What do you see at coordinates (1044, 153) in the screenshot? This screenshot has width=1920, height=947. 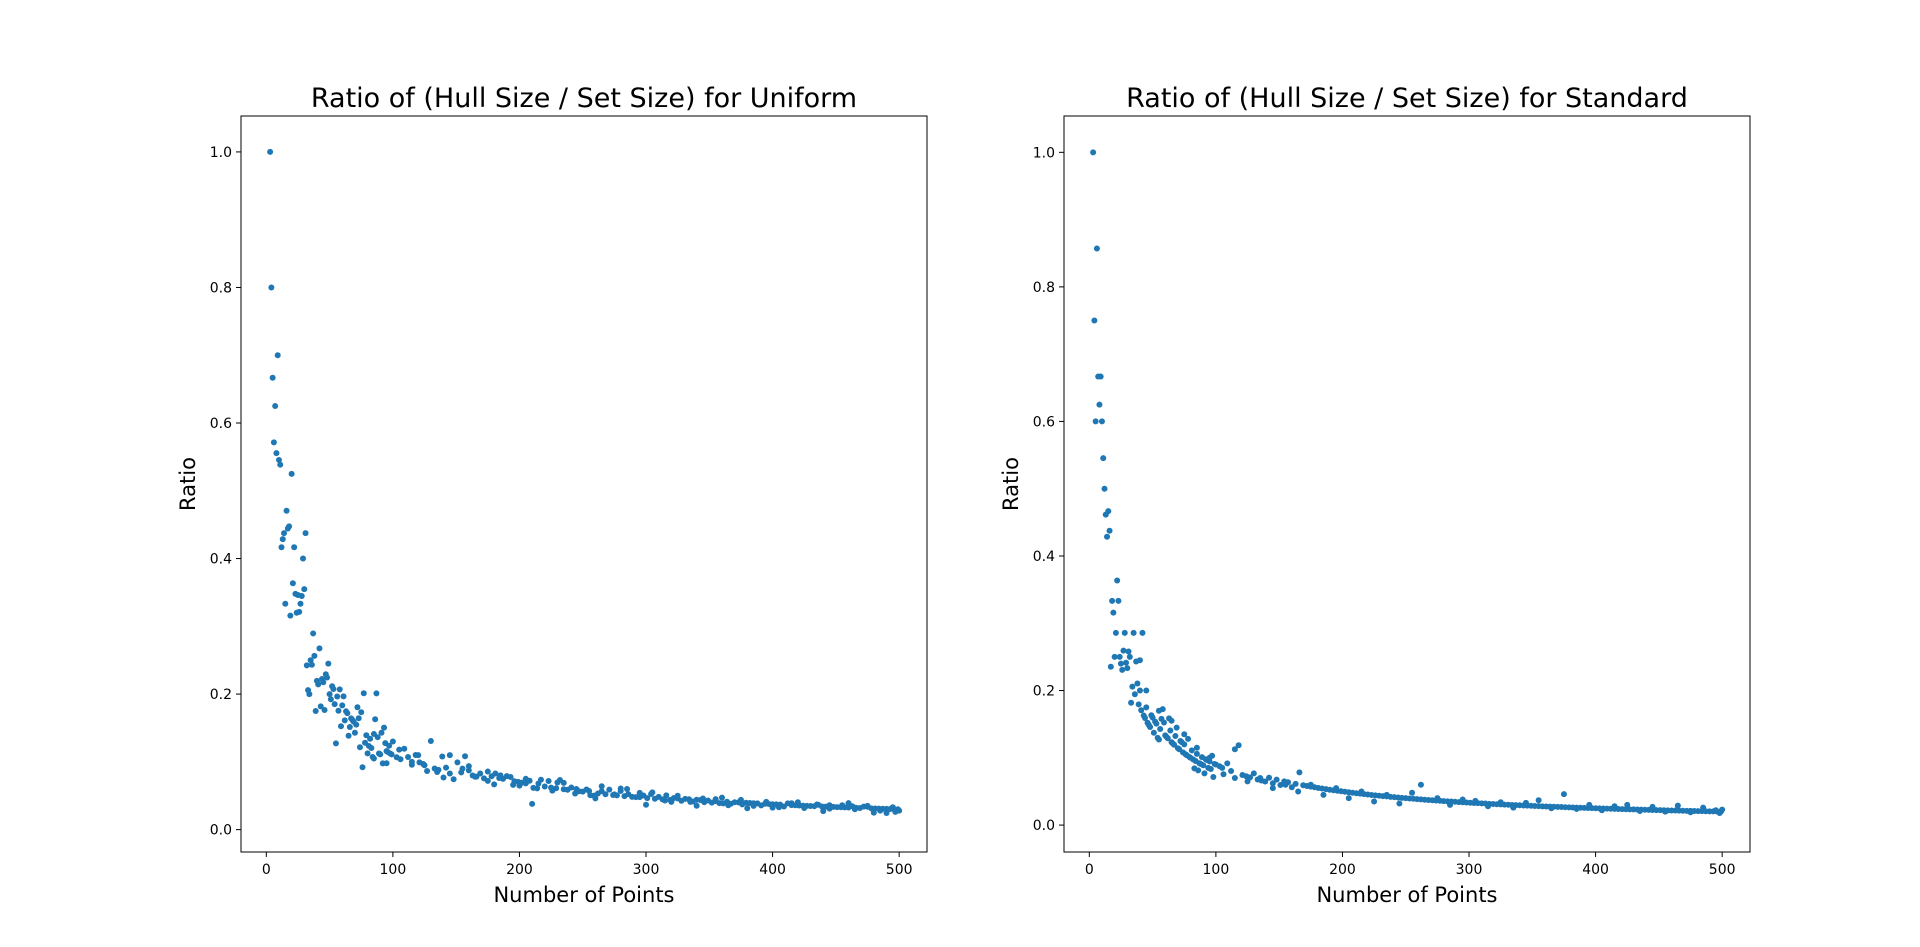 I see `y-tick-label: 1.0` at bounding box center [1044, 153].